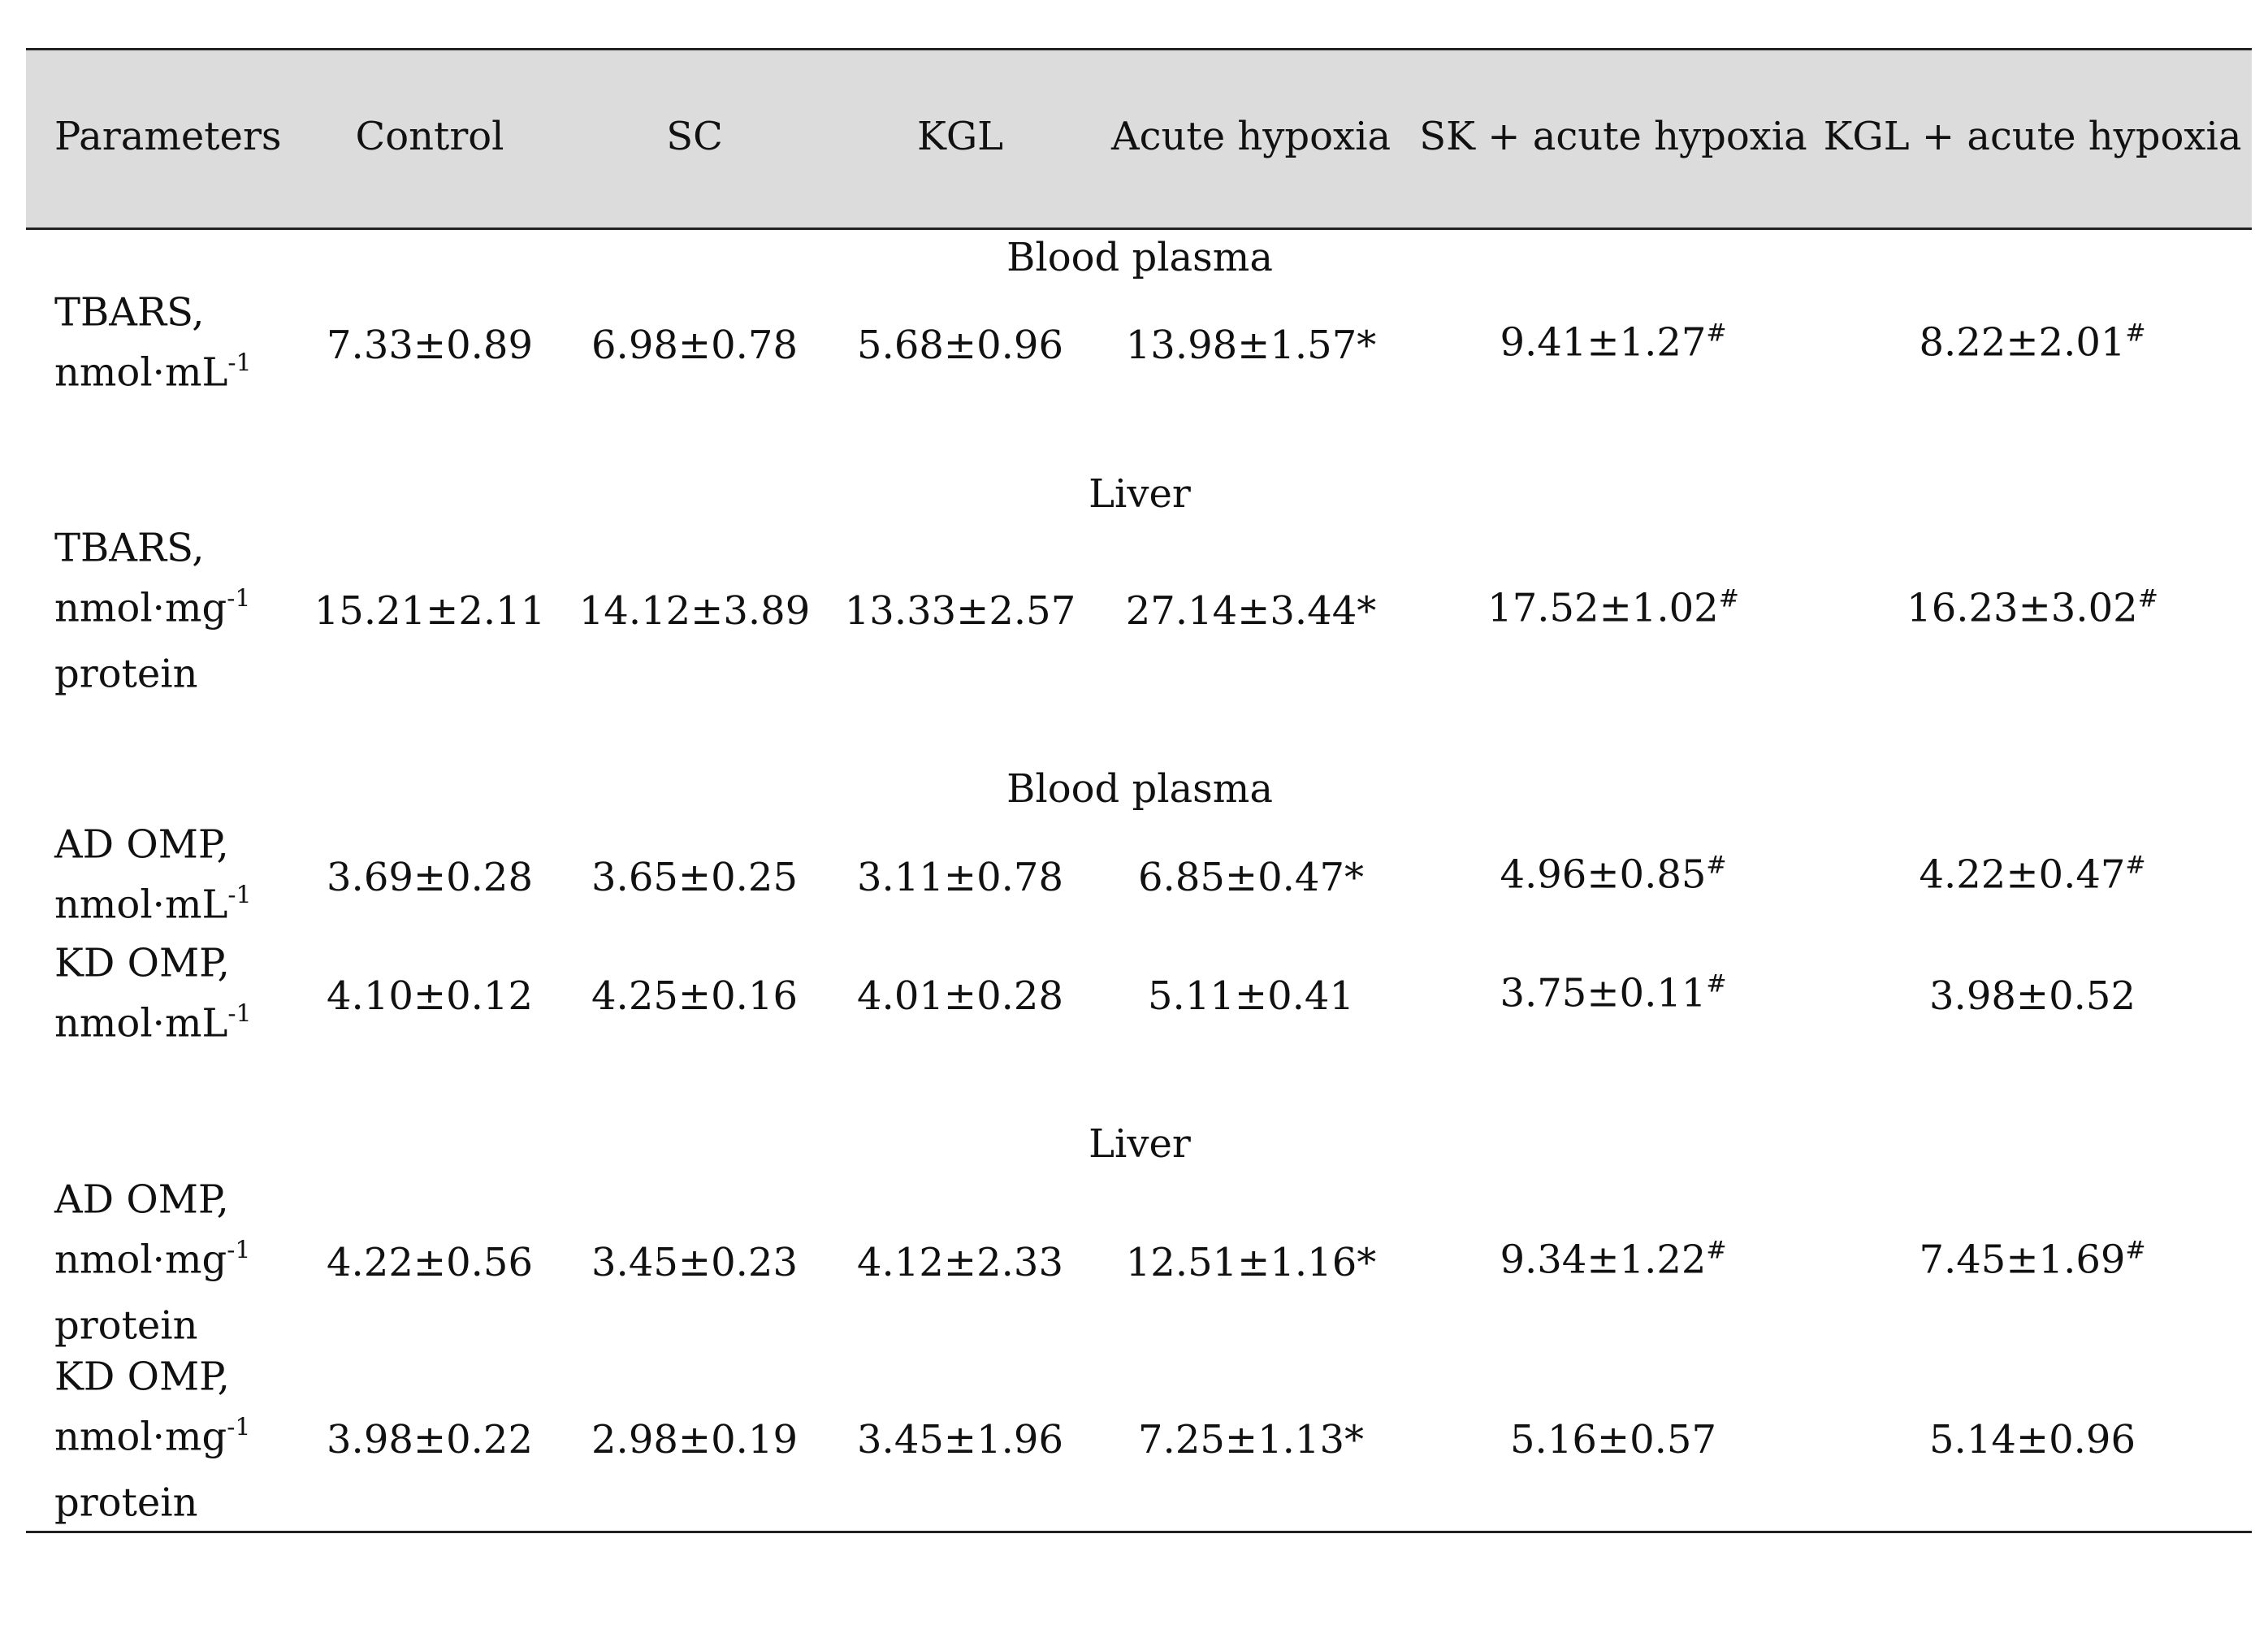 Image resolution: width=2268 pixels, height=1625 pixels. Describe the element at coordinates (129, 548) in the screenshot. I see `parameter-name: TBARS,` at that location.